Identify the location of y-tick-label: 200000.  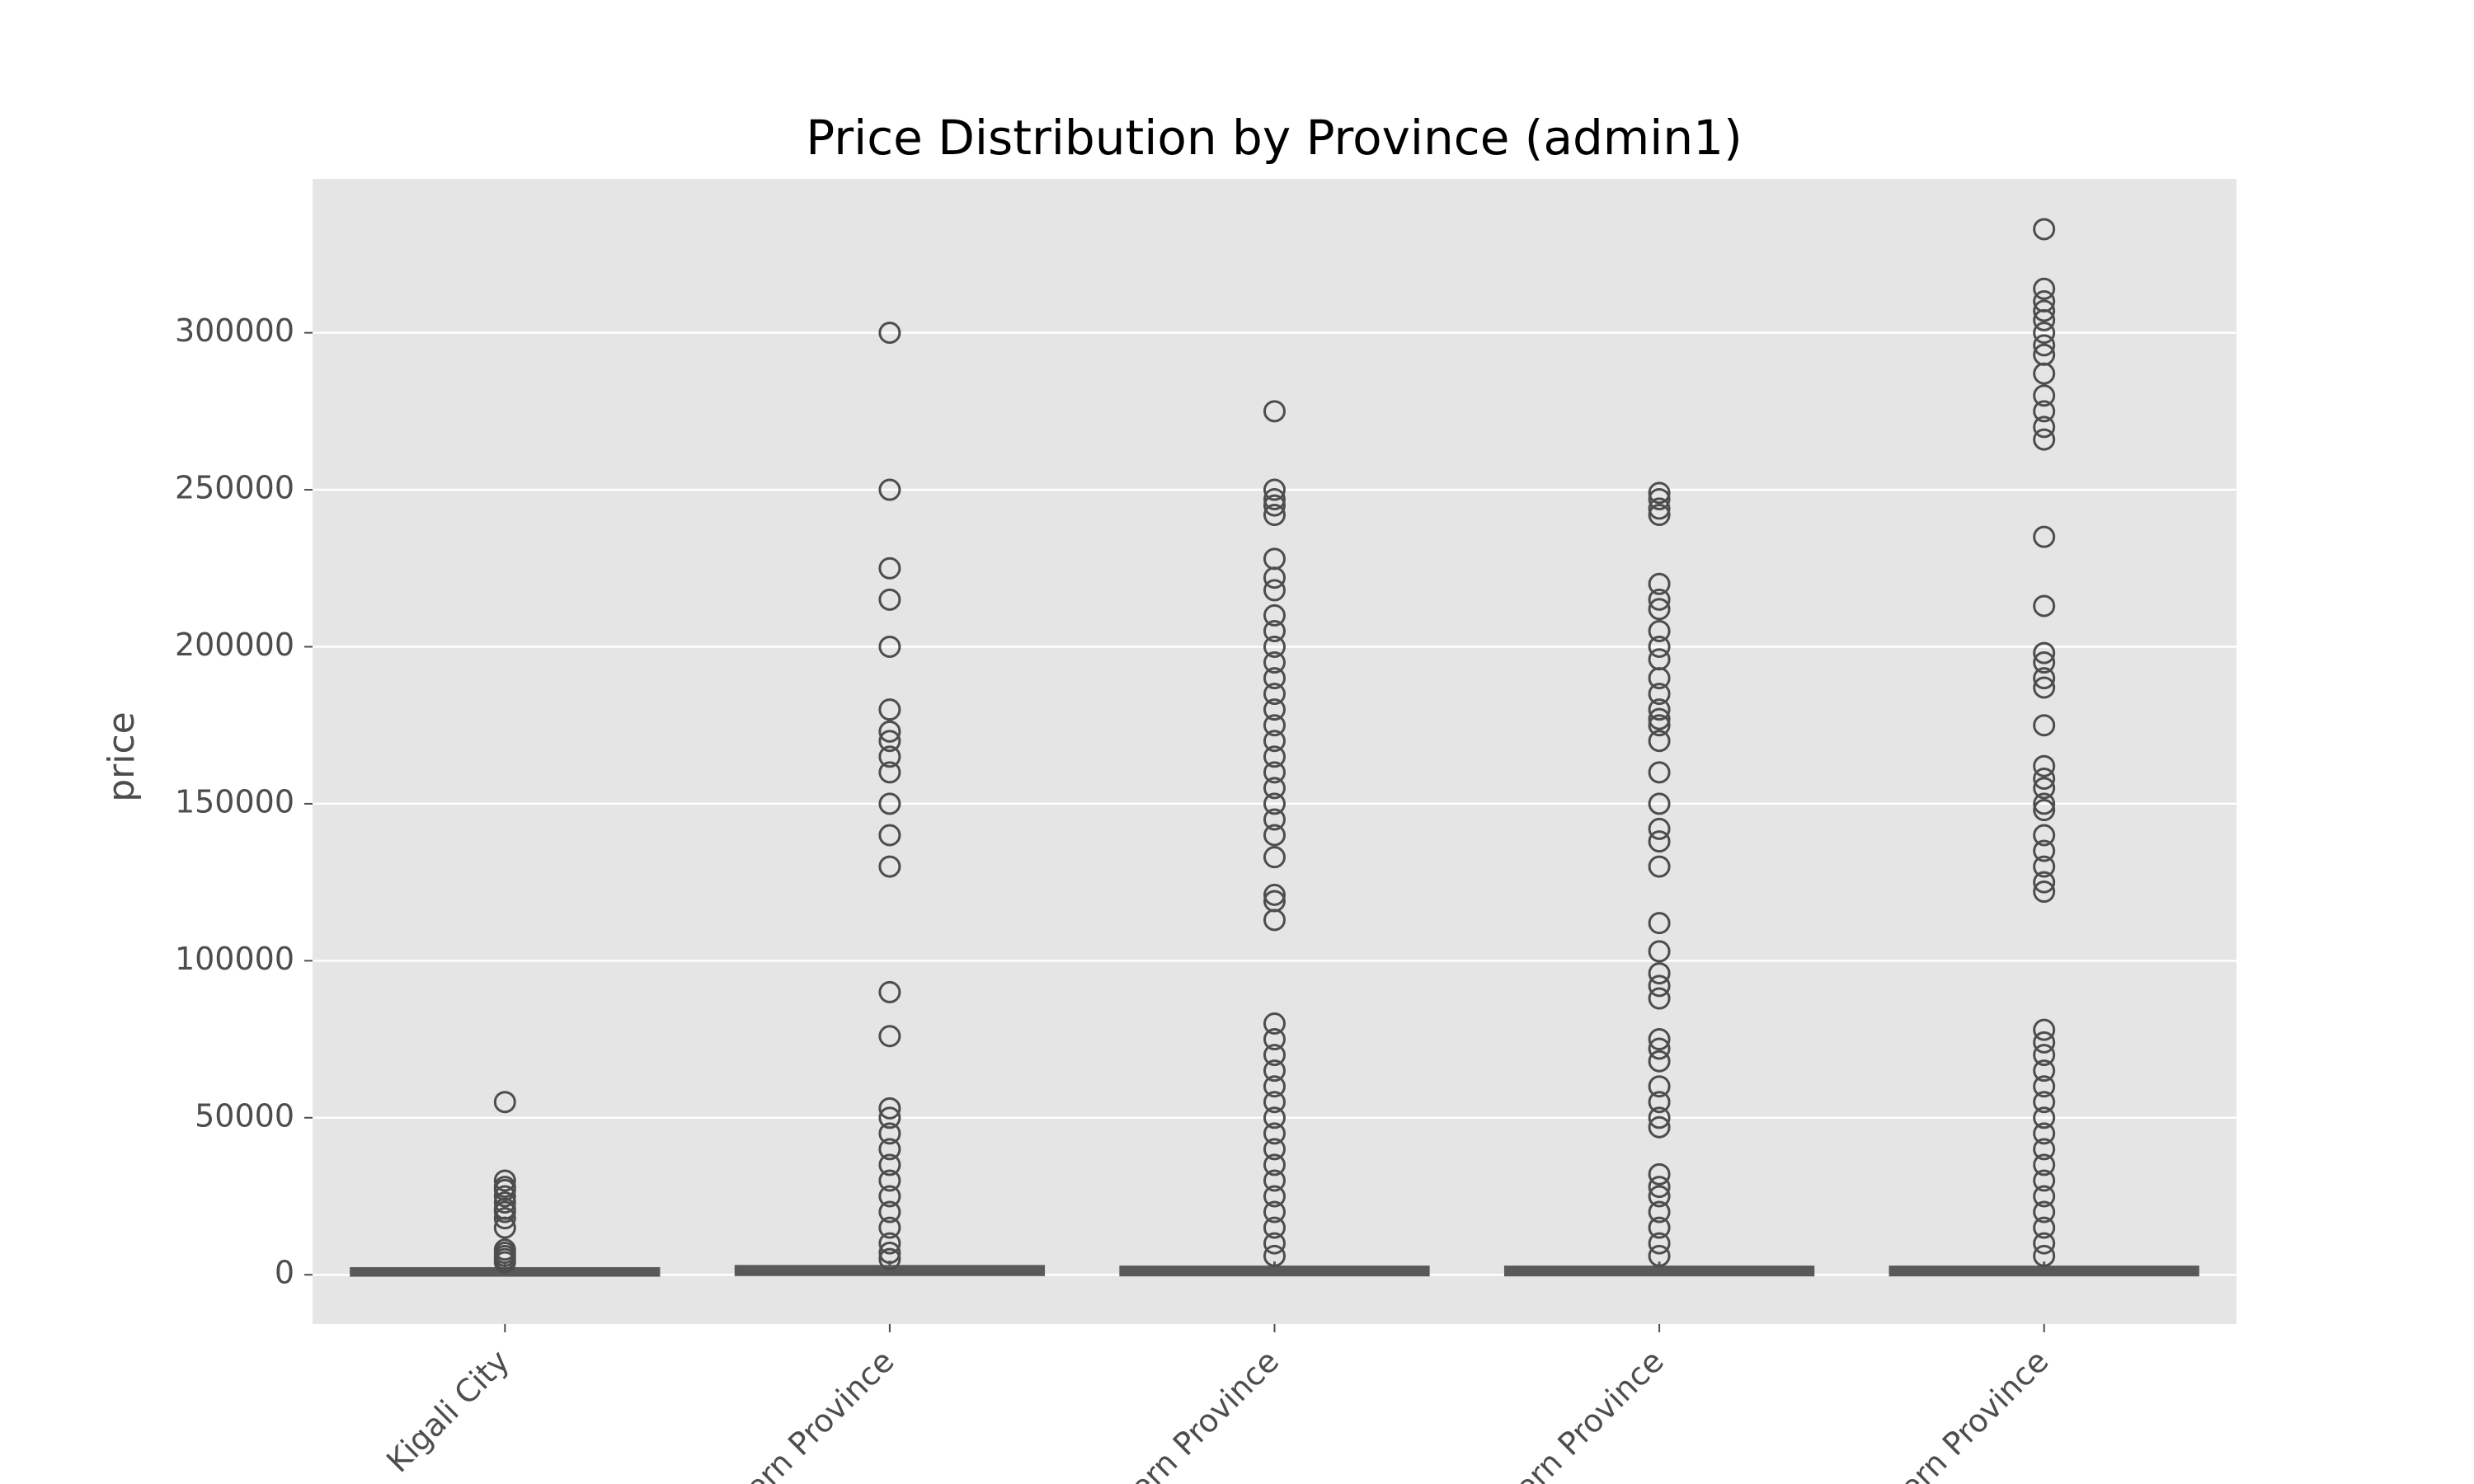
(234, 645).